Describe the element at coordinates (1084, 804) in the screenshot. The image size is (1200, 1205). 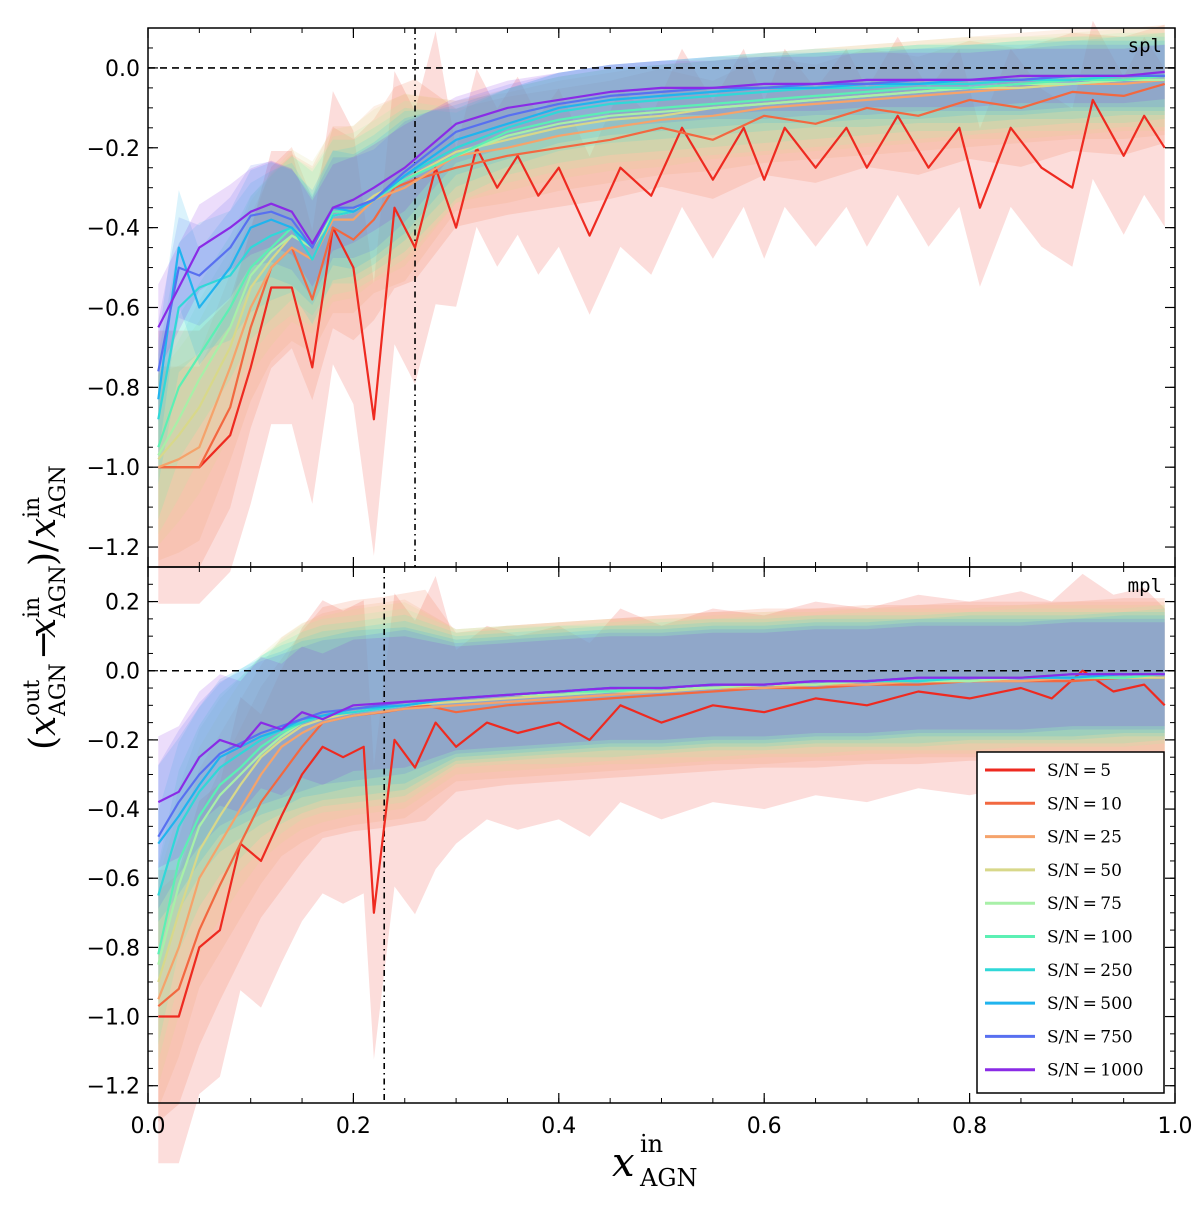
I see `legend-entry: S/N = 10` at that location.